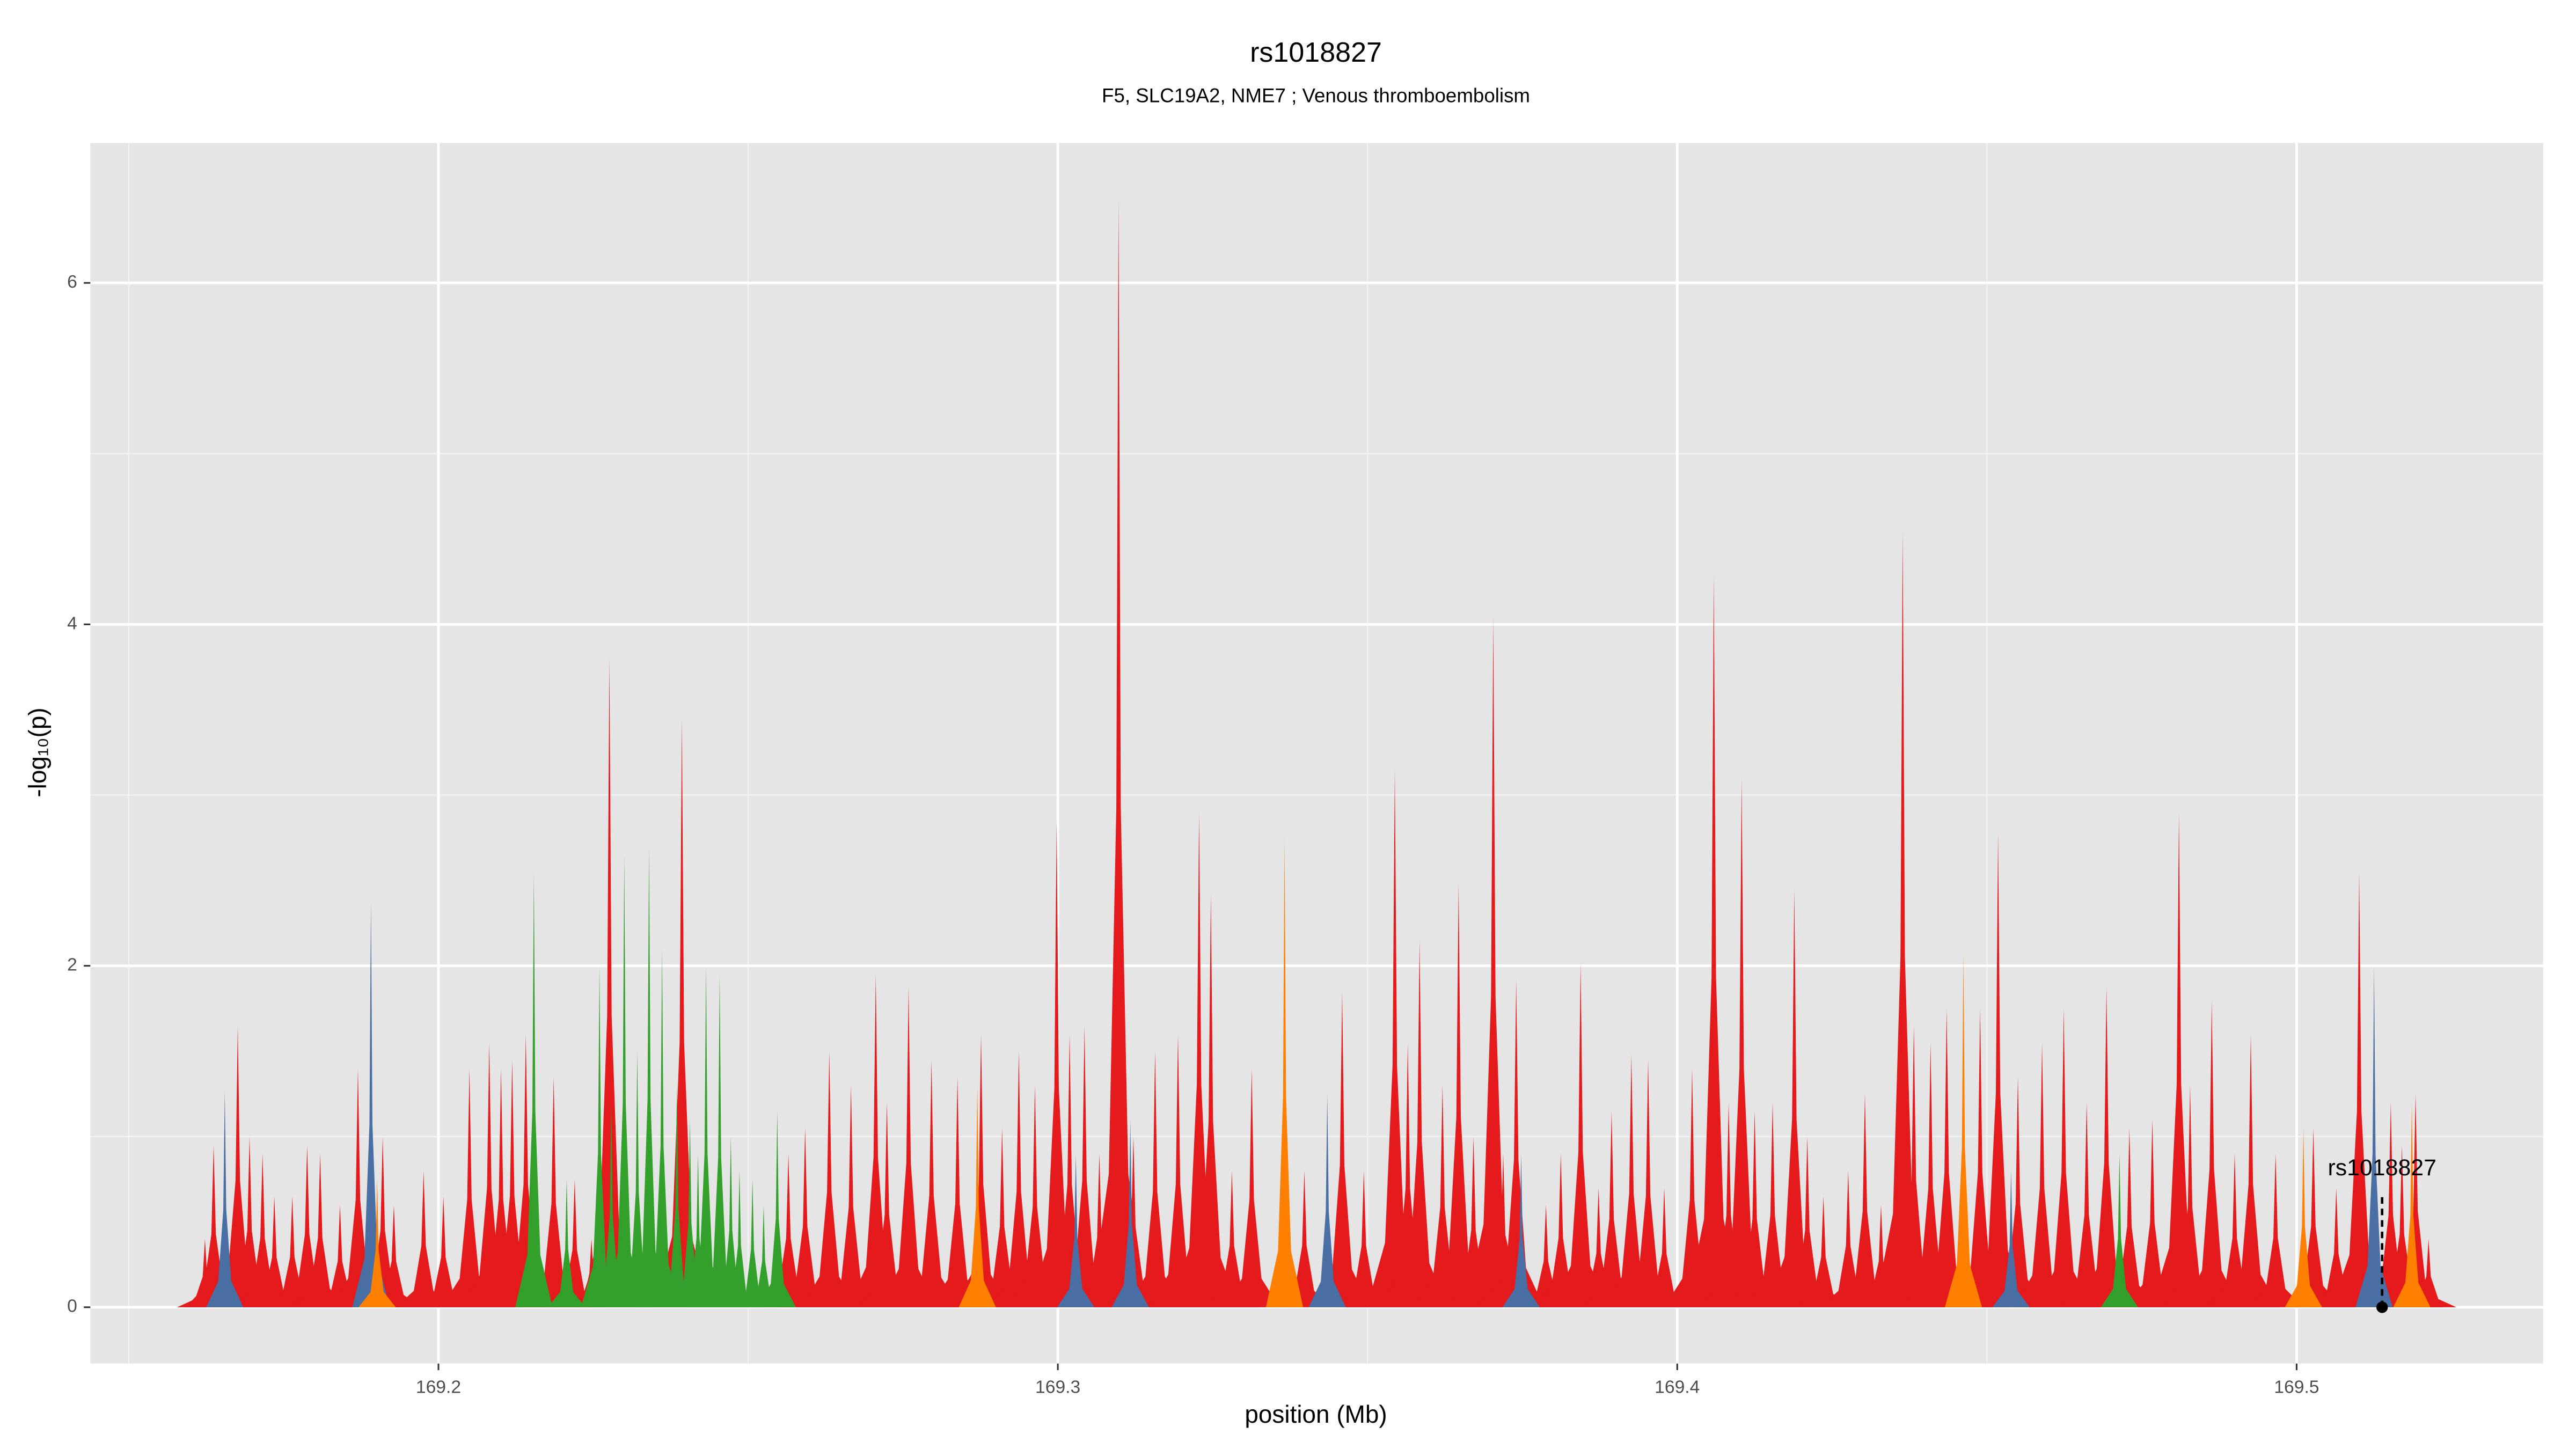  What do you see at coordinates (72, 1306) in the screenshot?
I see `y-tick-label: 0` at bounding box center [72, 1306].